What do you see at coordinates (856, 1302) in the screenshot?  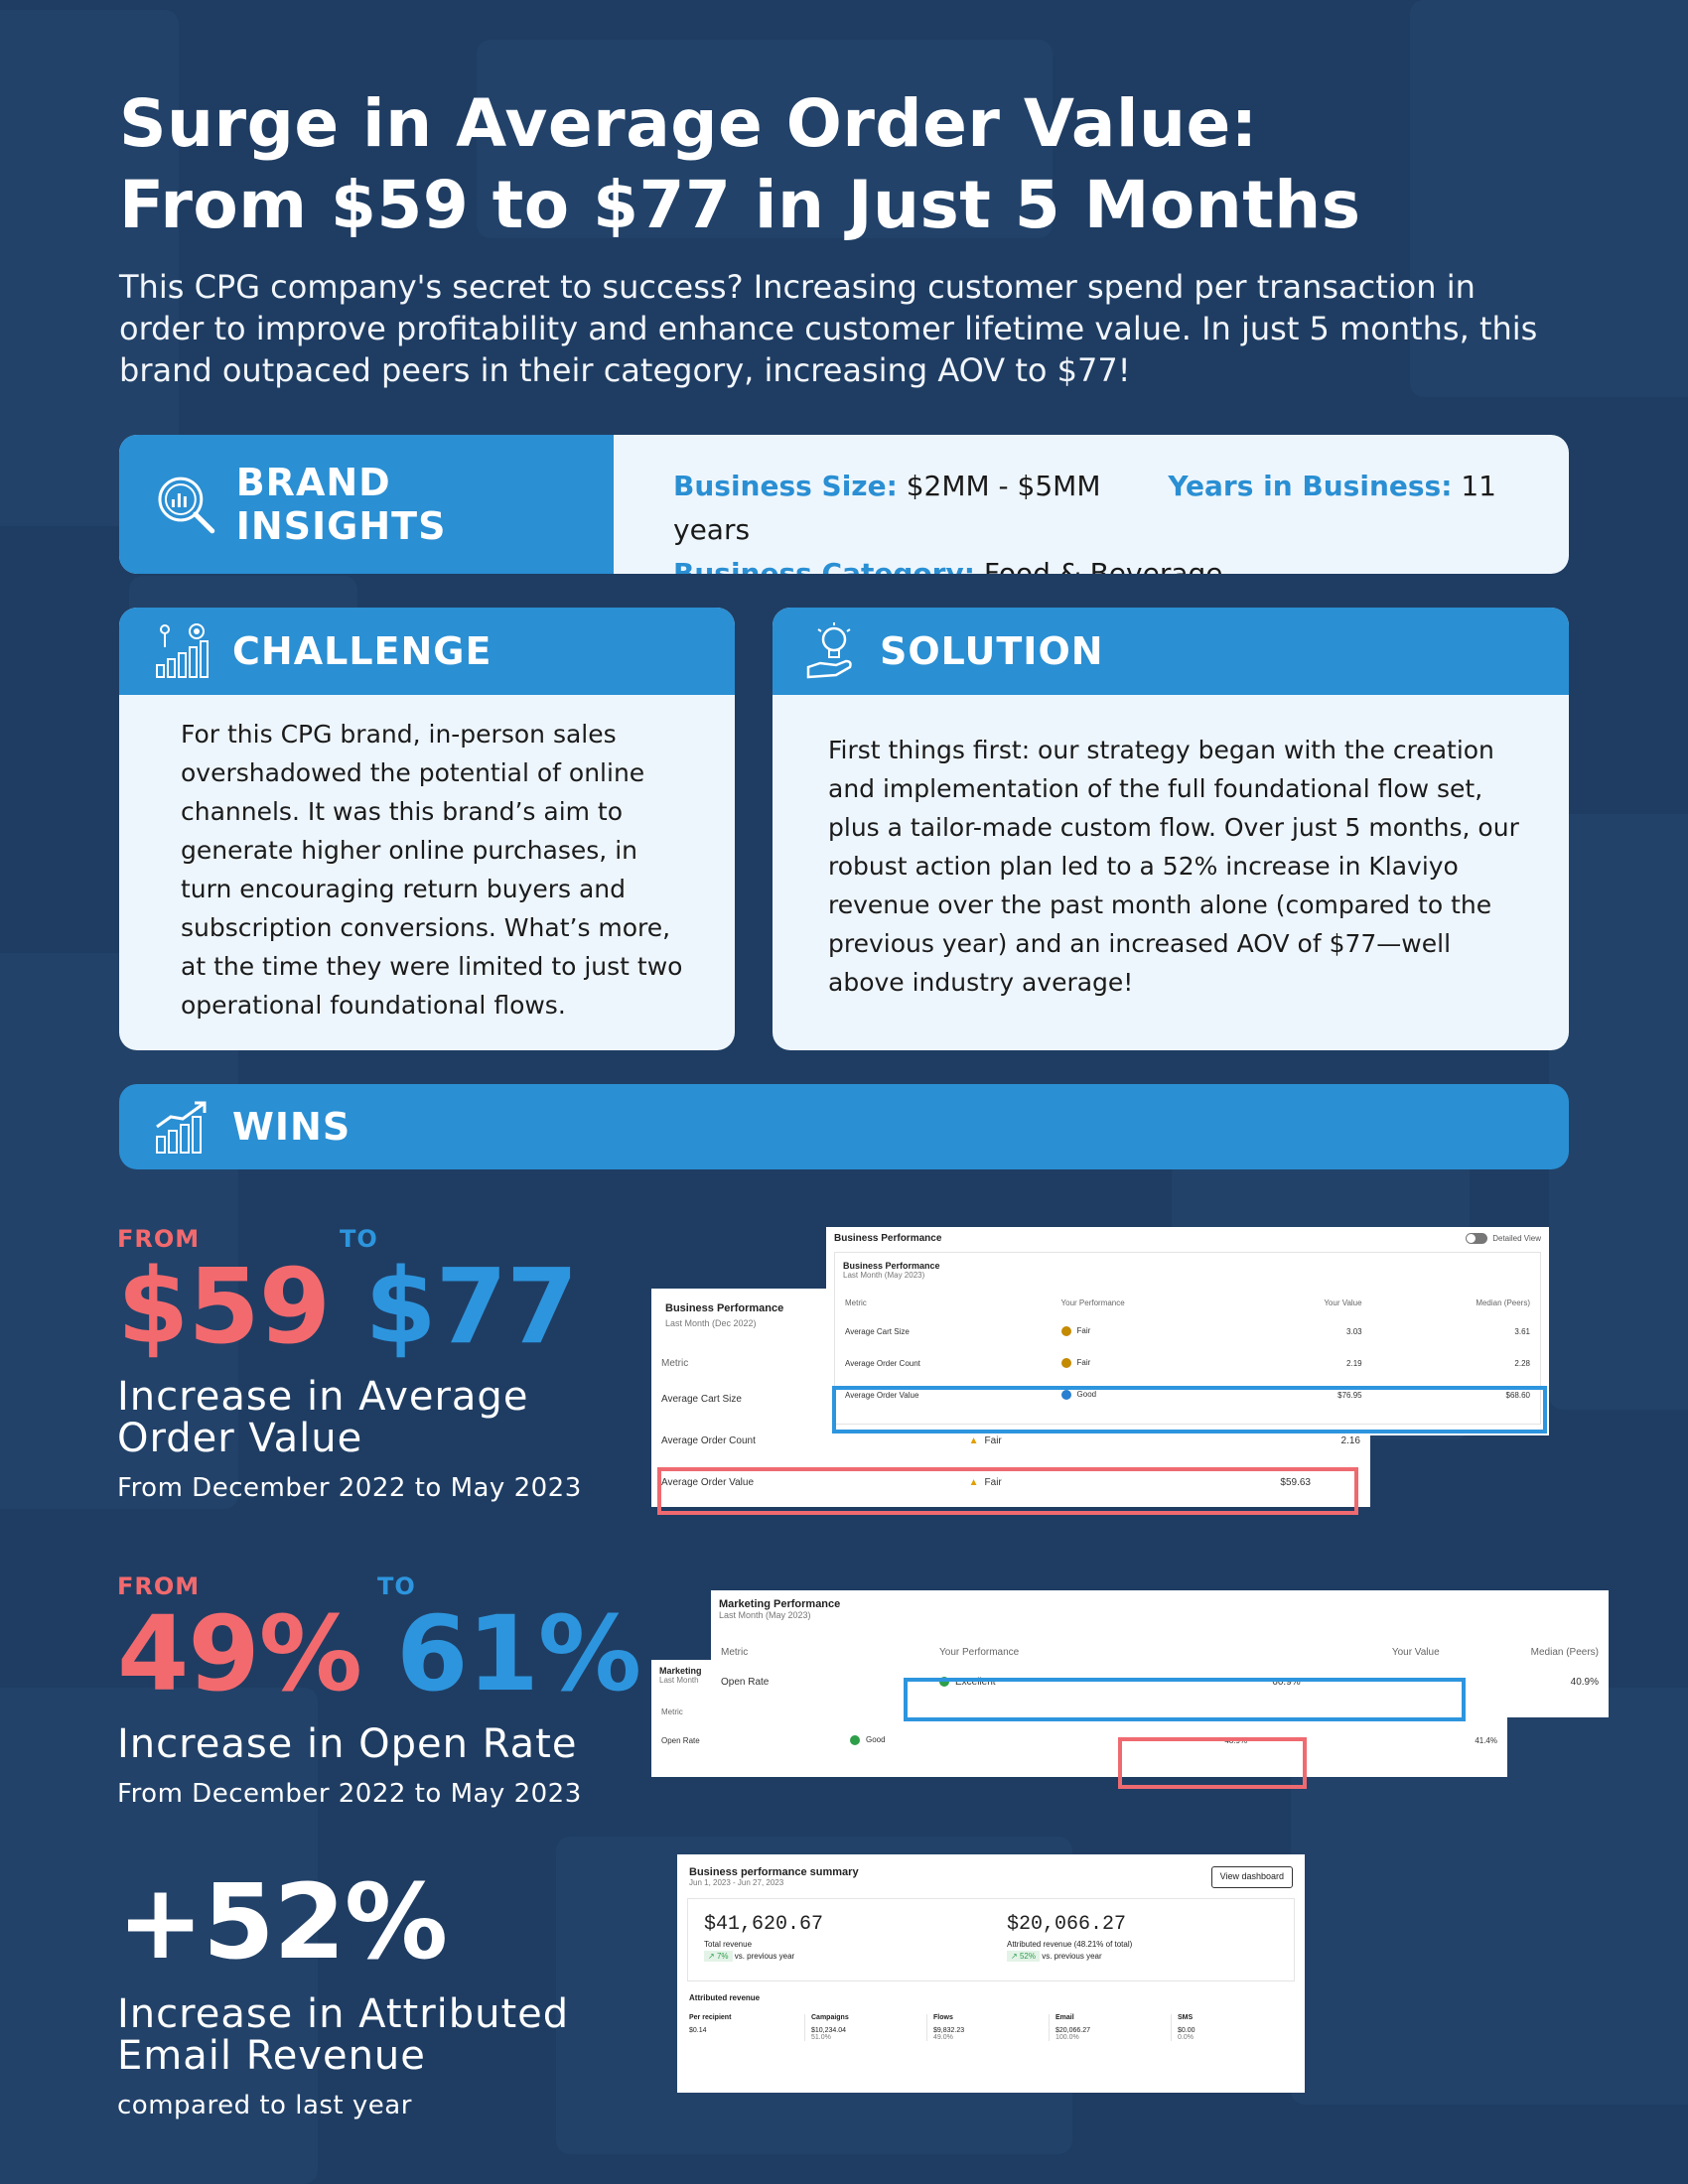 I see `aov-may-col-metric: Metric` at bounding box center [856, 1302].